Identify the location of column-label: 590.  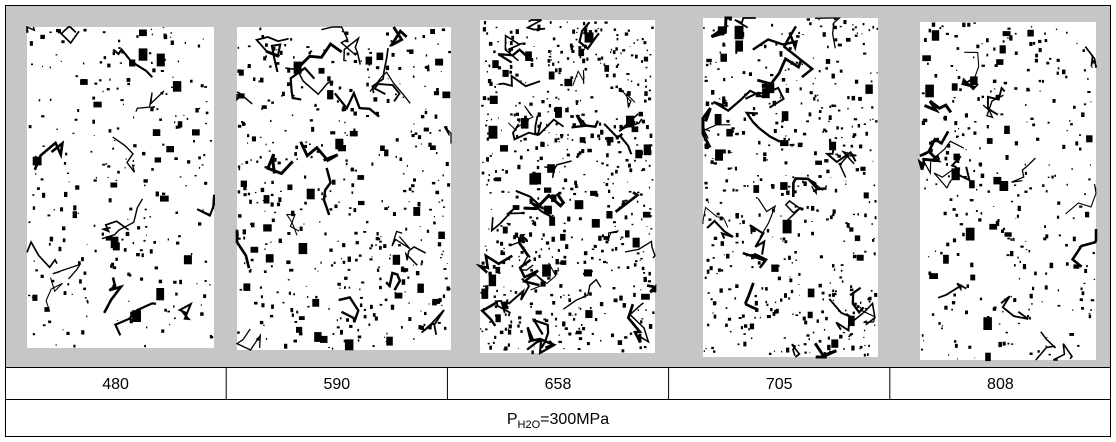
(336, 384).